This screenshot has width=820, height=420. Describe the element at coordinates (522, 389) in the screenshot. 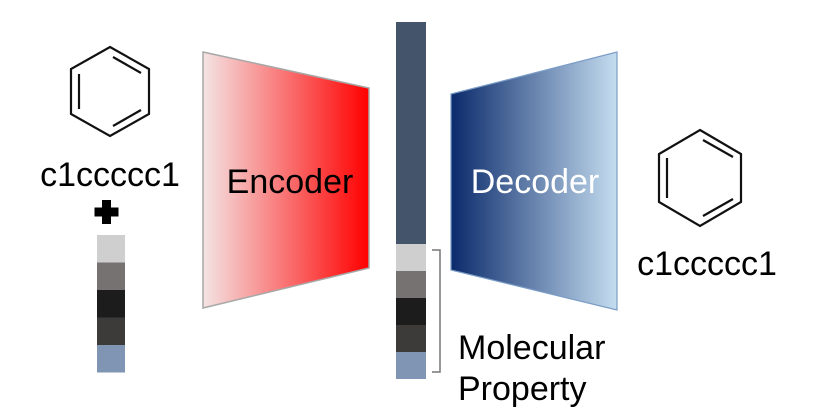

I see `molecular-property-label-line2: Property` at that location.